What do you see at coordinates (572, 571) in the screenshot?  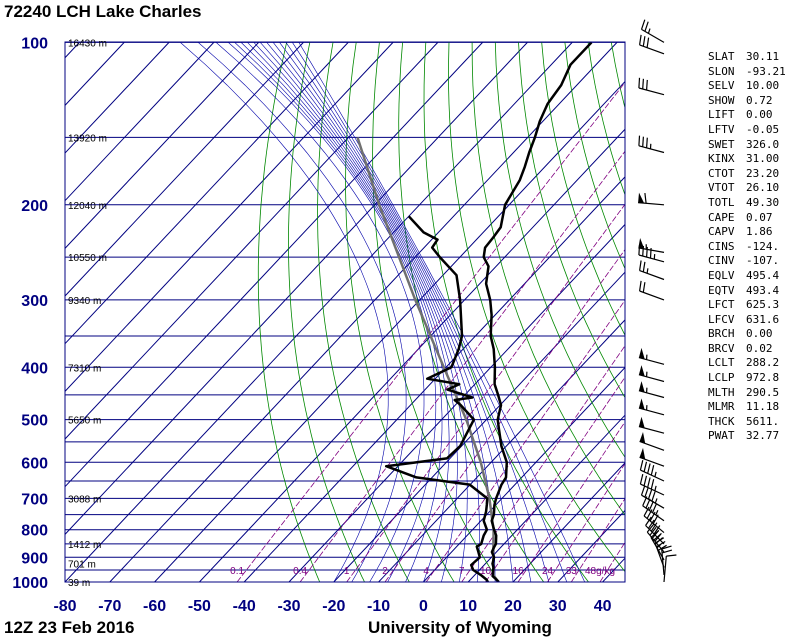 I see `mixing-ratio-label: 33` at bounding box center [572, 571].